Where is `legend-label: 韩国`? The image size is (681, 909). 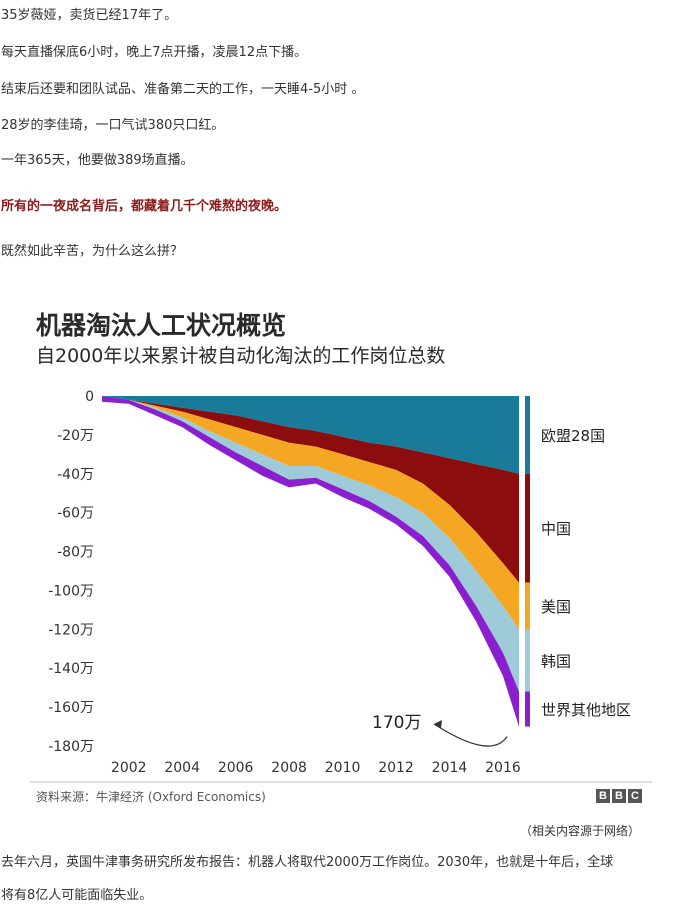 legend-label: 韩国 is located at coordinates (556, 661).